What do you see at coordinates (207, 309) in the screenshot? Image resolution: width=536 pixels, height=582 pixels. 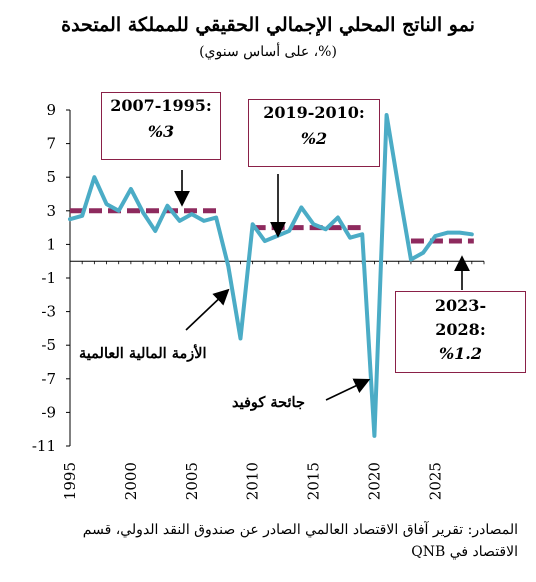 I see `arrow-financial-crisis` at bounding box center [207, 309].